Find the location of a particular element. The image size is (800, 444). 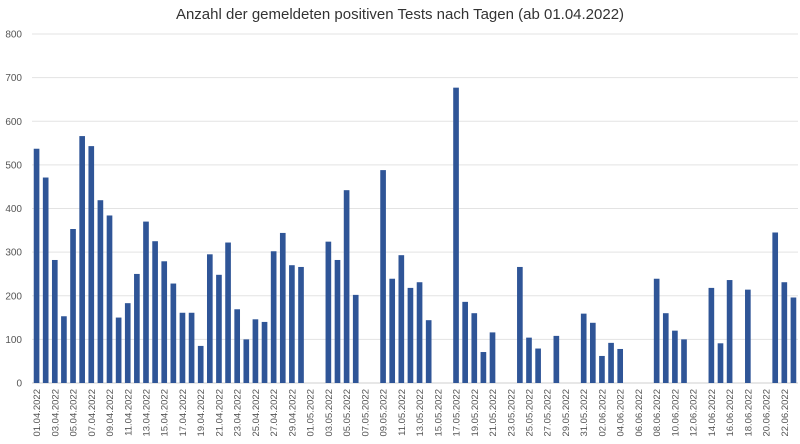

bar-18.05.2022 is located at coordinates (465, 342).